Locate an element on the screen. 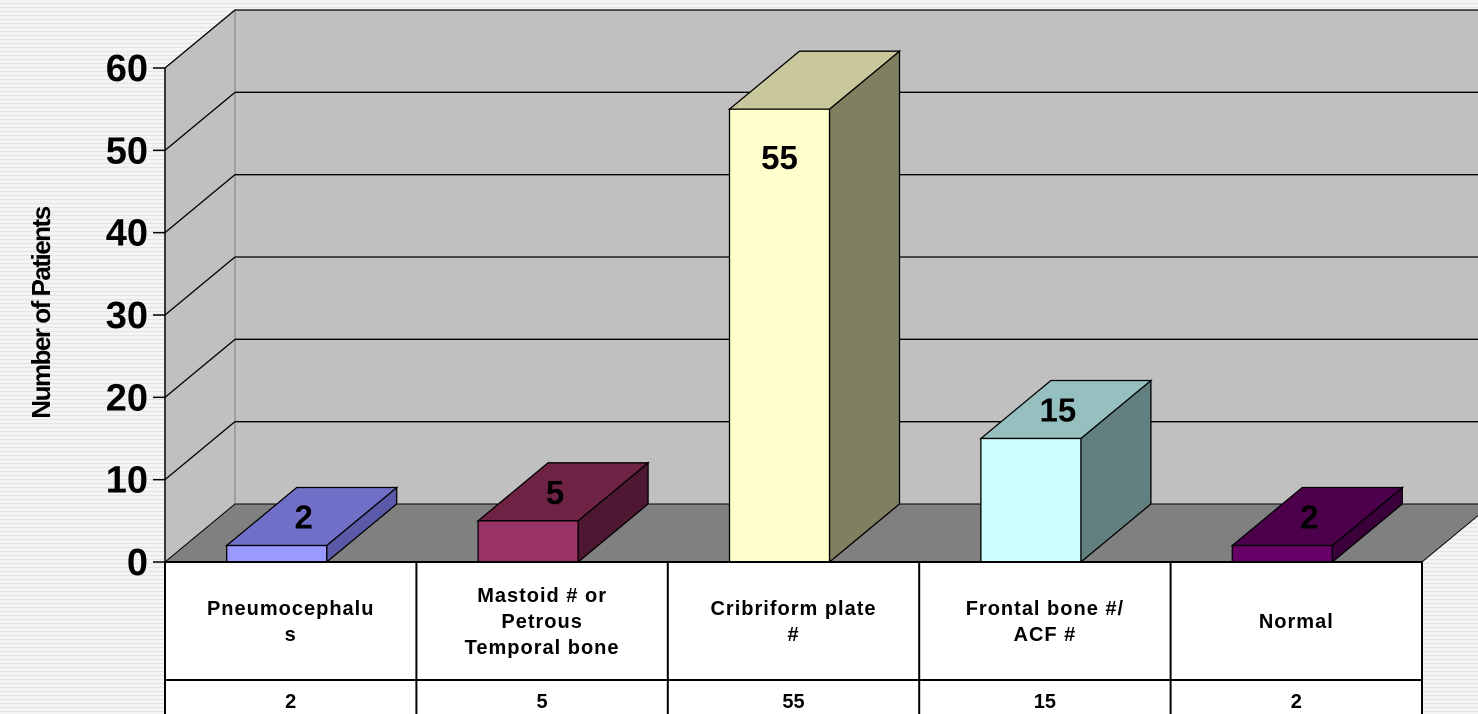 Image resolution: width=1478 pixels, height=714 pixels. table-value: 5 is located at coordinates (542, 702).